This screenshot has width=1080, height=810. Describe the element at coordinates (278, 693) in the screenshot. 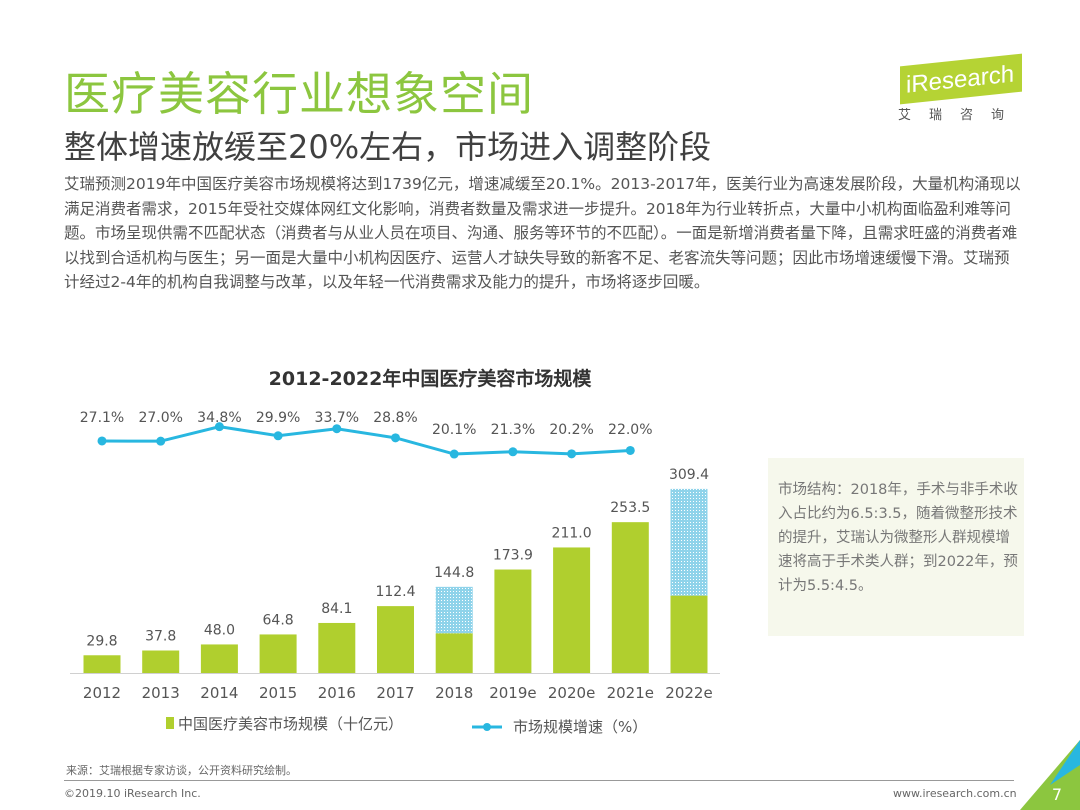

I see `x-tick-label: 2015` at that location.